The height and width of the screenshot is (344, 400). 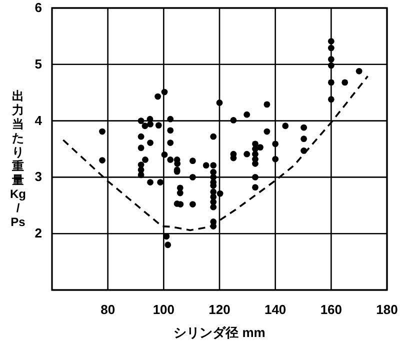 What do you see at coordinates (38, 120) in the screenshot?
I see `y-tick-label: 4` at bounding box center [38, 120].